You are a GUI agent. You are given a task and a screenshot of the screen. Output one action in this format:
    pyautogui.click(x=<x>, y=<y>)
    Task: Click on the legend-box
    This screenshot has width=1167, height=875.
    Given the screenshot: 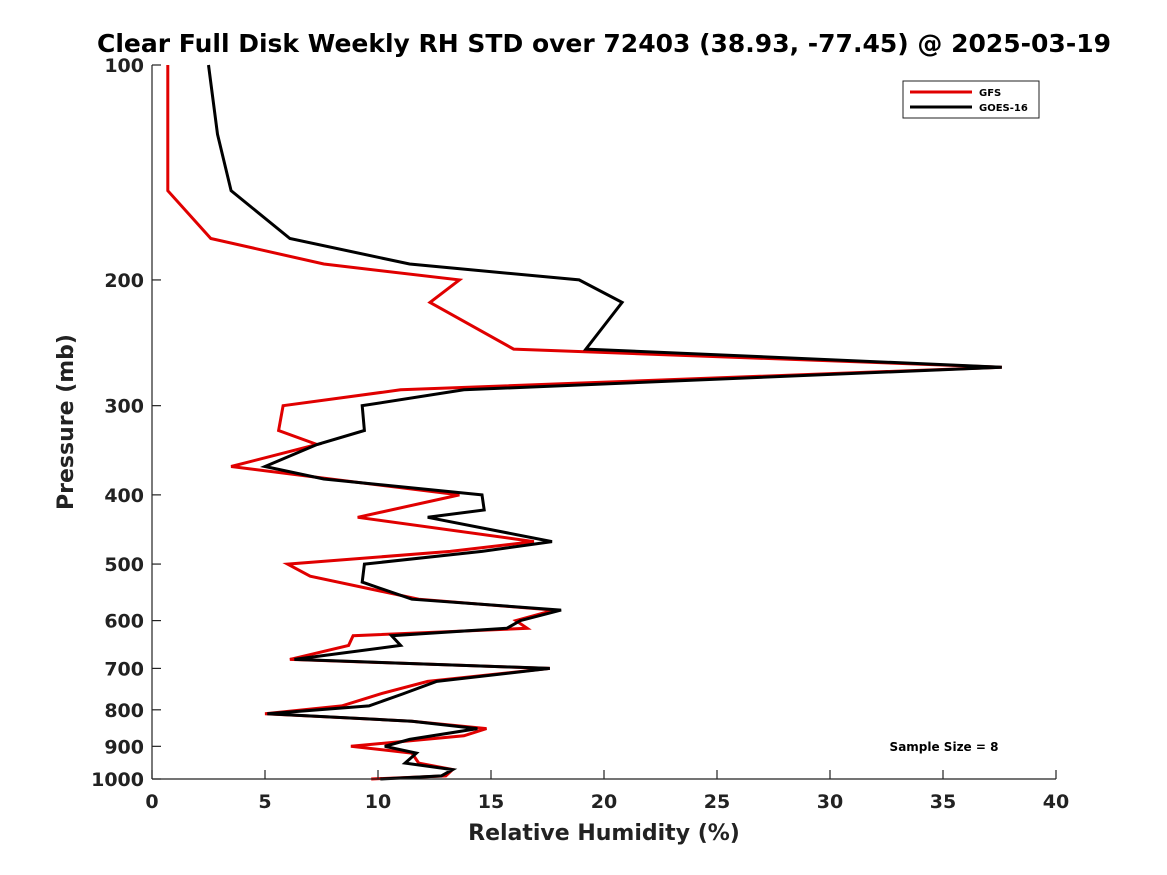 What is the action you would take?
    pyautogui.click(x=971, y=99)
    